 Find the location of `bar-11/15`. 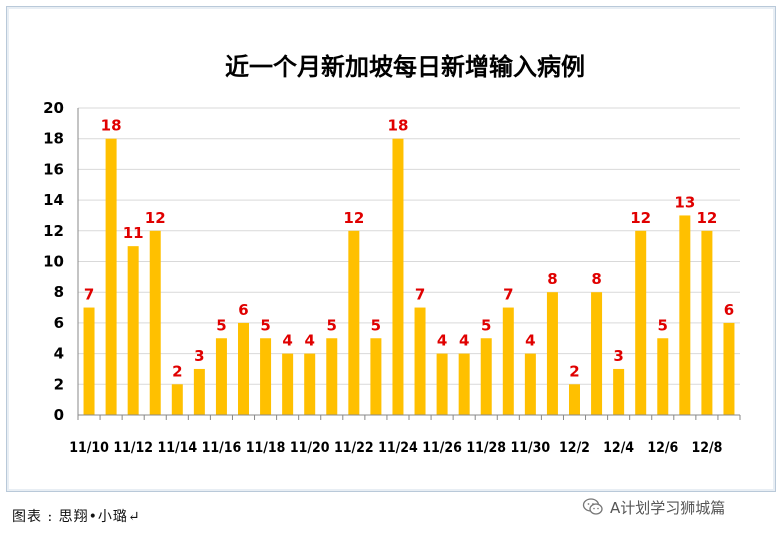

bar-11/15 is located at coordinates (199, 391).